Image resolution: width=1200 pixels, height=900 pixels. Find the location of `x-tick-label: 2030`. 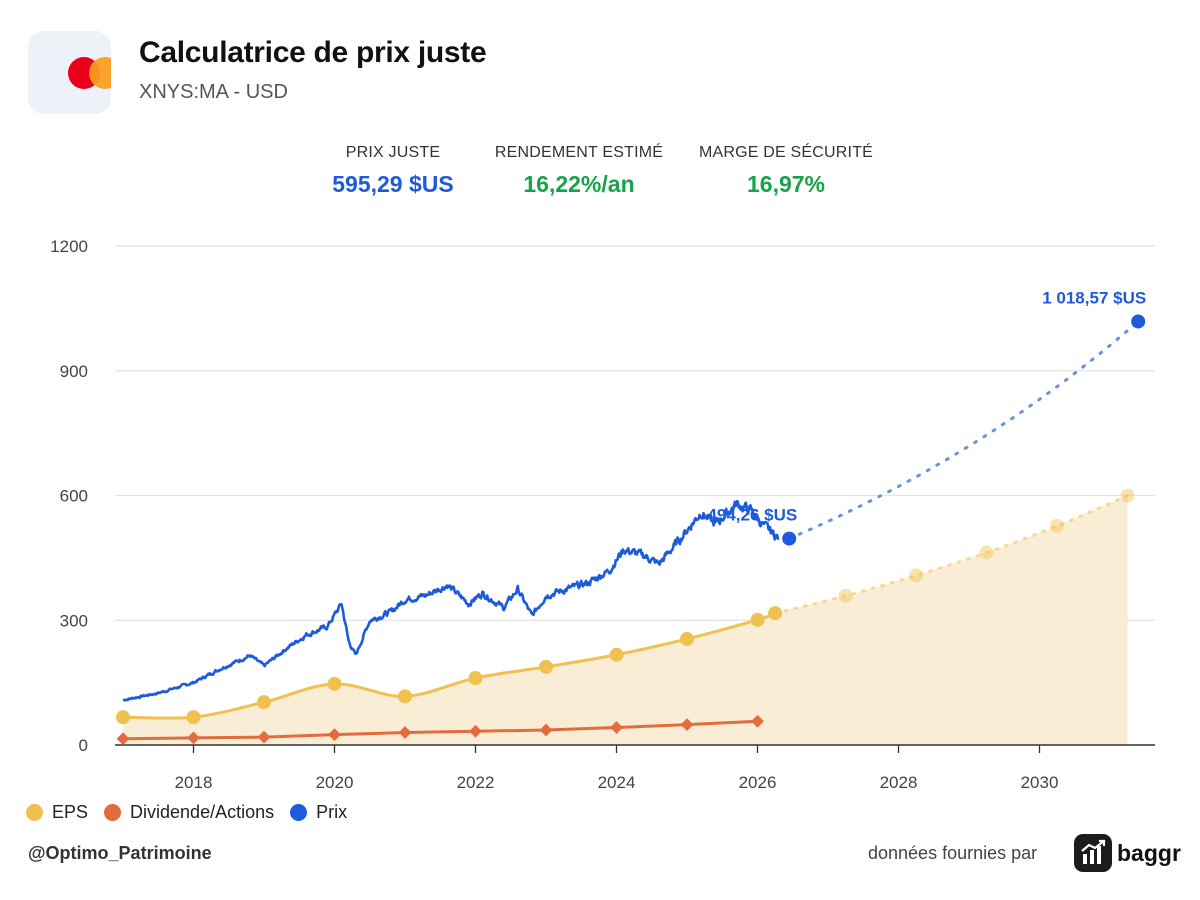

x-tick-label: 2030 is located at coordinates (1040, 782).